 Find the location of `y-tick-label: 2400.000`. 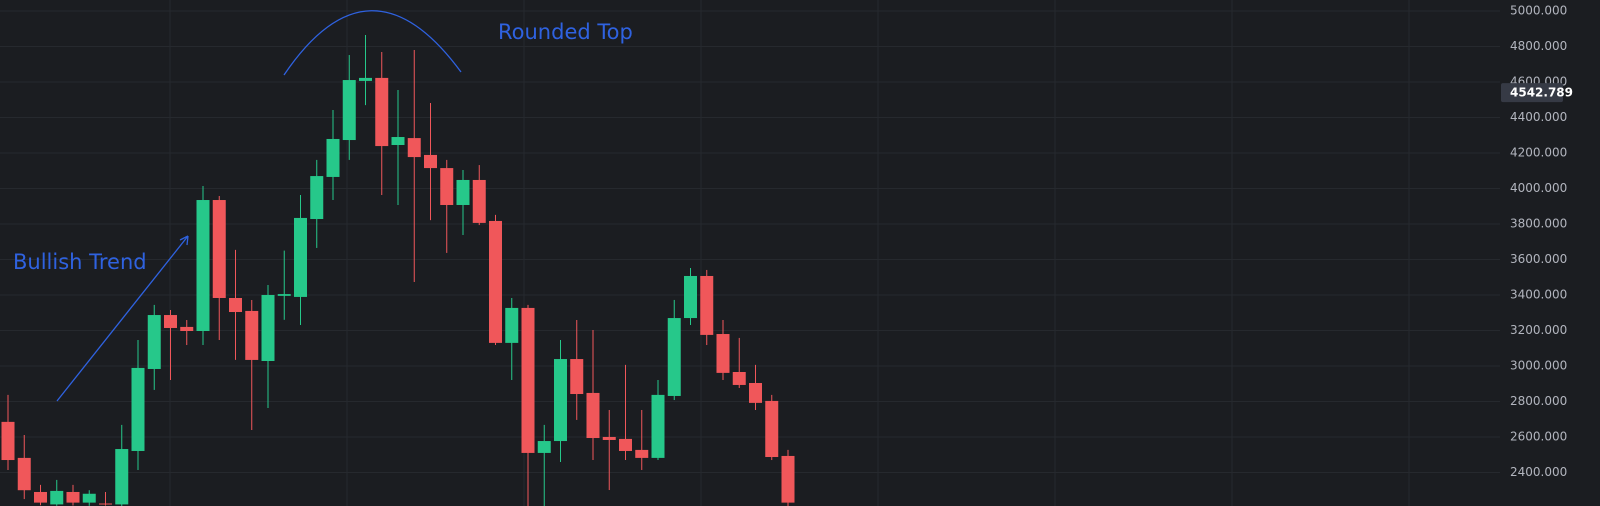

y-tick-label: 2400.000 is located at coordinates (1538, 472).